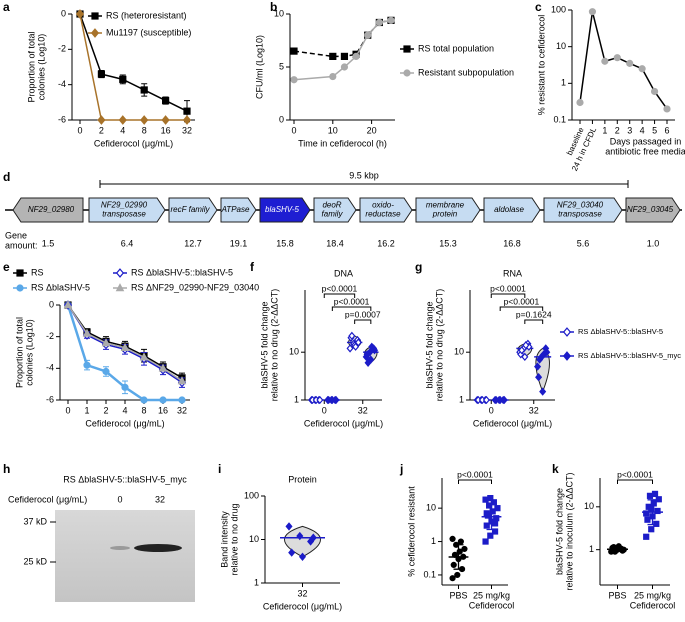 The image size is (685, 622). Describe the element at coordinates (193, 243) in the screenshot. I see `gene-amount: 12.7` at that location.